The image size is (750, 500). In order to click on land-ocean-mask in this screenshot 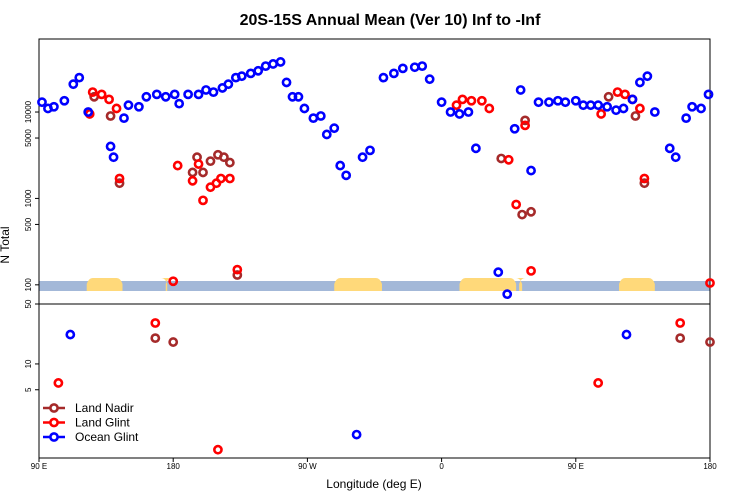, I will do `click(374, 284)`.